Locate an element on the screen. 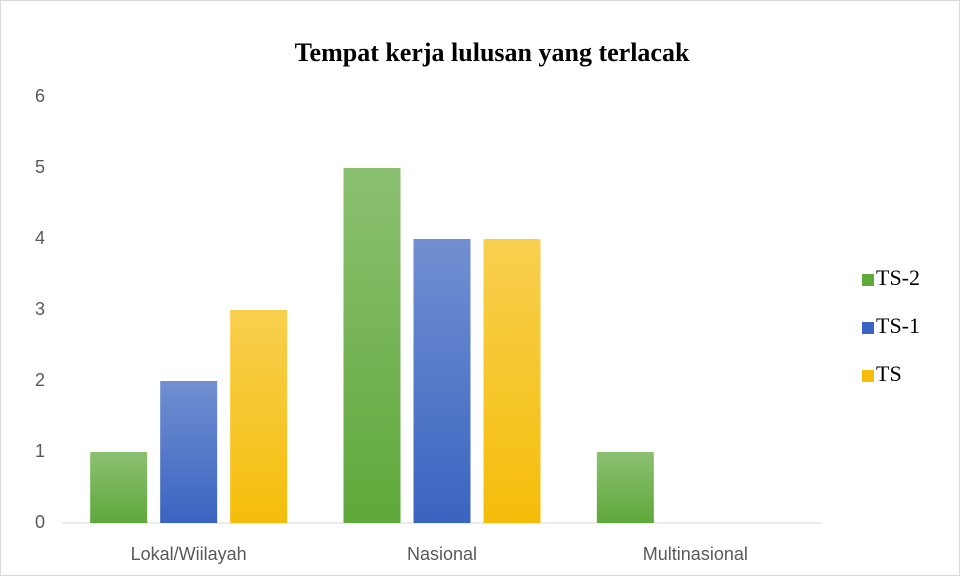 The height and width of the screenshot is (576, 960). y-tick-label: 2 is located at coordinates (40, 380).